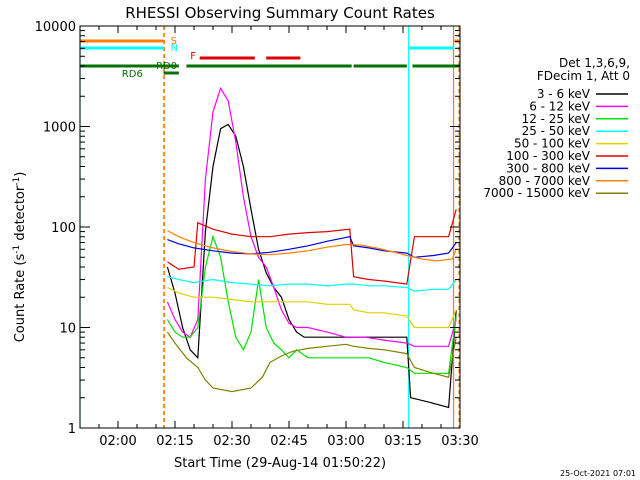 The height and width of the screenshot is (480, 640). Describe the element at coordinates (312, 307) in the screenshot. I see `series-line-50-100-kev` at that location.